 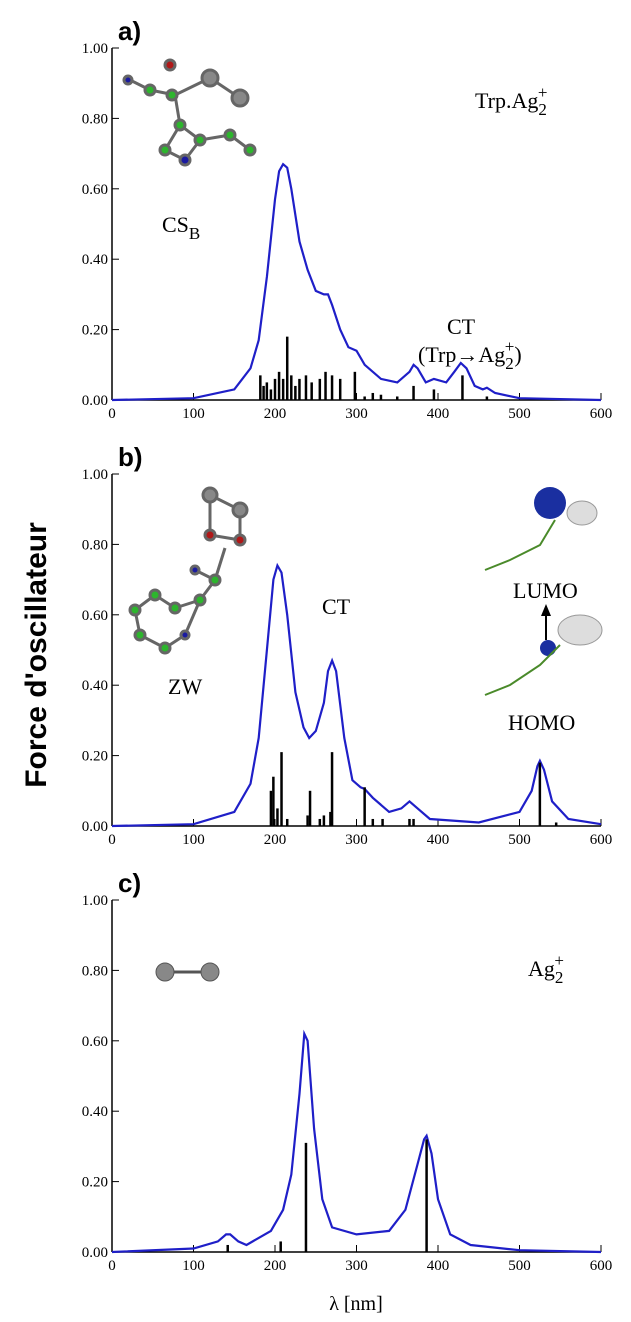 What do you see at coordinates (129, 883) in the screenshot?
I see `panel-label: c)` at bounding box center [129, 883].